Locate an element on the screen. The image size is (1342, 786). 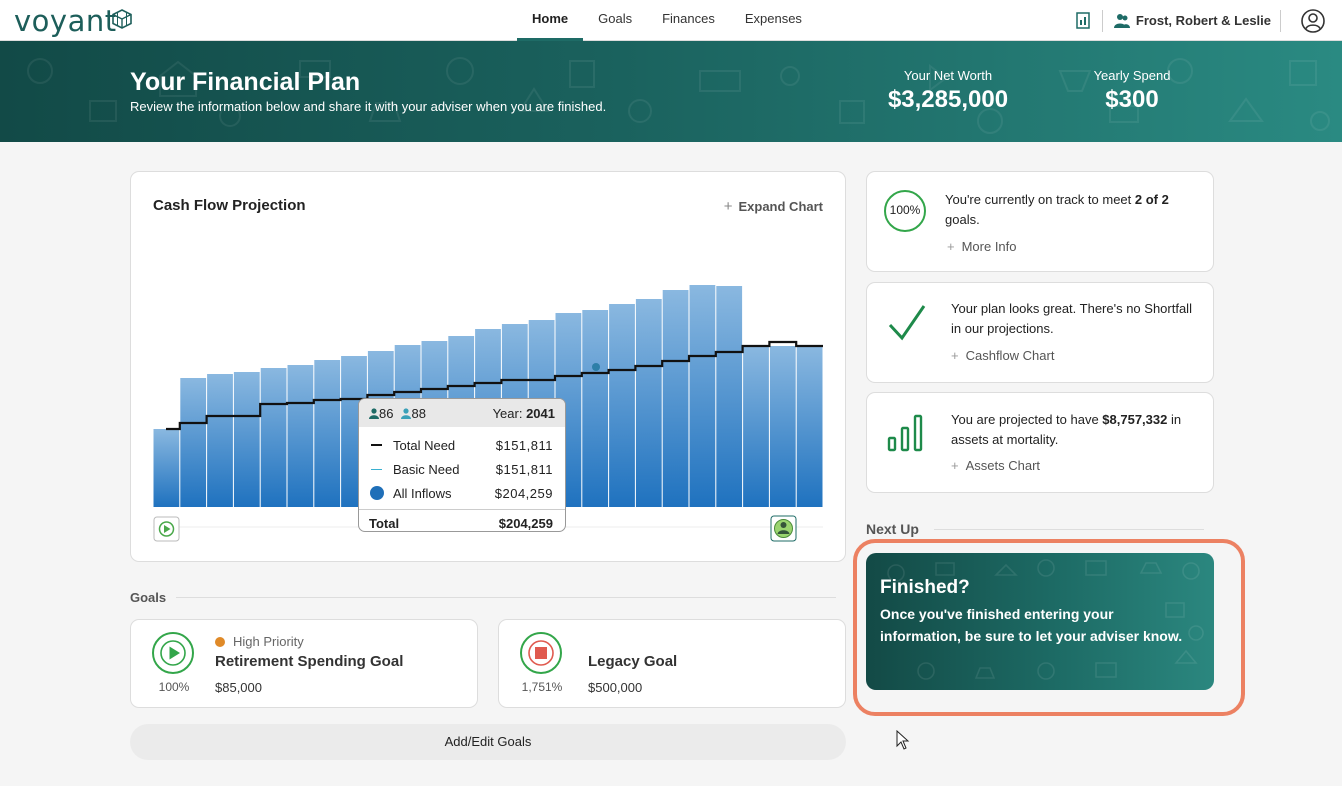
expand-chart-label: Expand Chart is located at coordinates (780, 206).